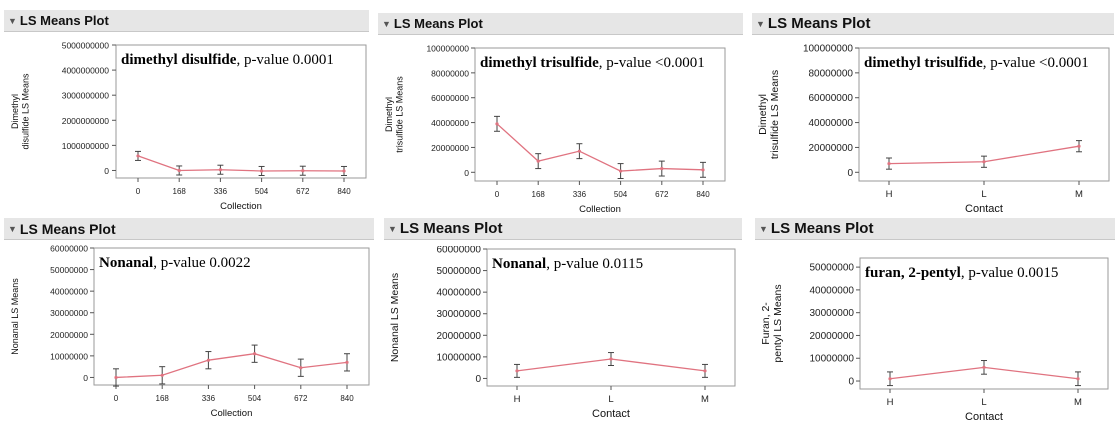 Image resolution: width=1118 pixels, height=421 pixels. Describe the element at coordinates (126, 263) in the screenshot. I see `annotation-compound: Nonanal` at that location.